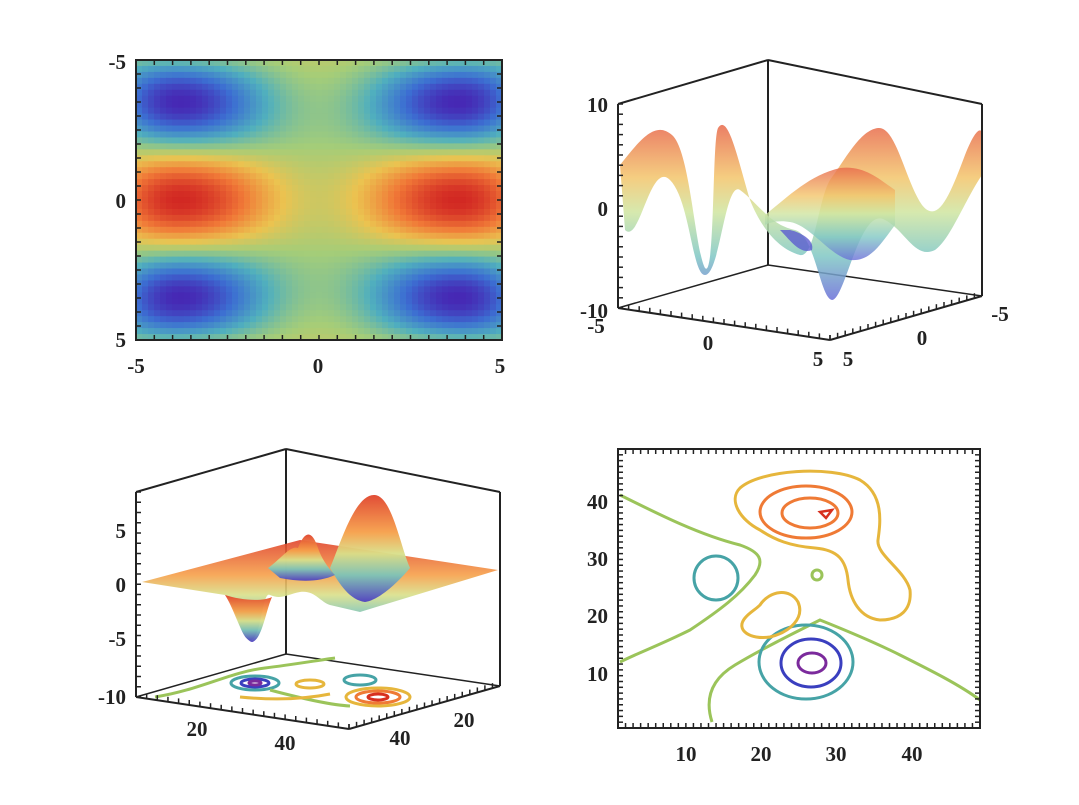  I want to click on surface2-ztick-neg10: -10, so click(112, 697).